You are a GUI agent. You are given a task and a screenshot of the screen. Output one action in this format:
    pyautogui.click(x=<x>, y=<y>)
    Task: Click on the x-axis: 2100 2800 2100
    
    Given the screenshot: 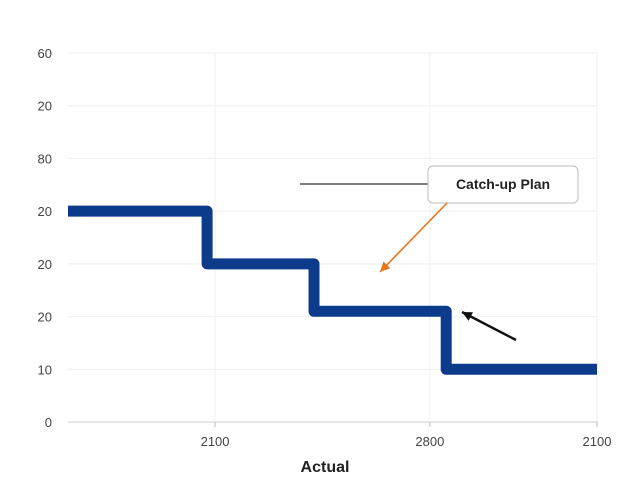 What is the action you would take?
    pyautogui.click(x=406, y=435)
    